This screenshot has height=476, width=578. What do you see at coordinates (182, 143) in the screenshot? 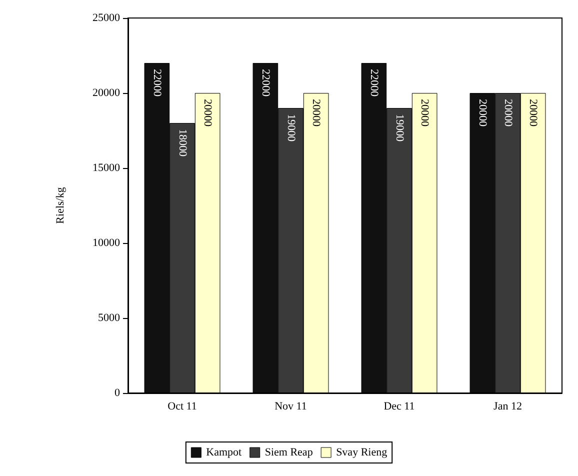
I see `data-label: 18000` at bounding box center [182, 143].